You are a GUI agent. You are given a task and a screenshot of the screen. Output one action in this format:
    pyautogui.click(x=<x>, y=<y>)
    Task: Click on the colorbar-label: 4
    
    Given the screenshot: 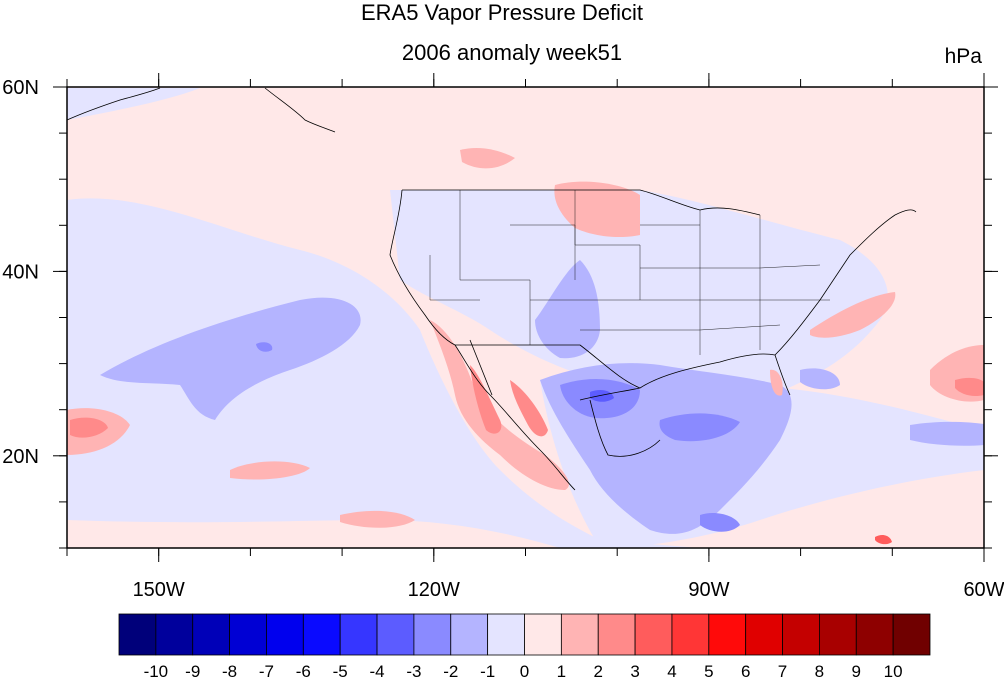 What is the action you would take?
    pyautogui.click(x=671, y=671)
    